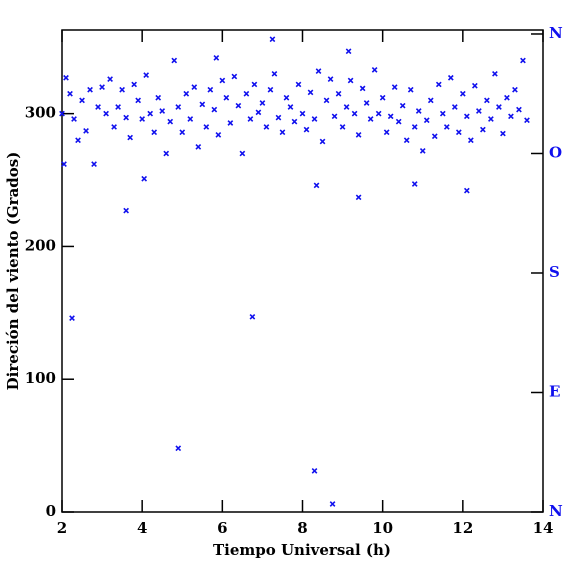 The width and height of the screenshot is (574, 578). Describe the element at coordinates (222, 528) in the screenshot. I see `x-tick-label: 6` at that location.